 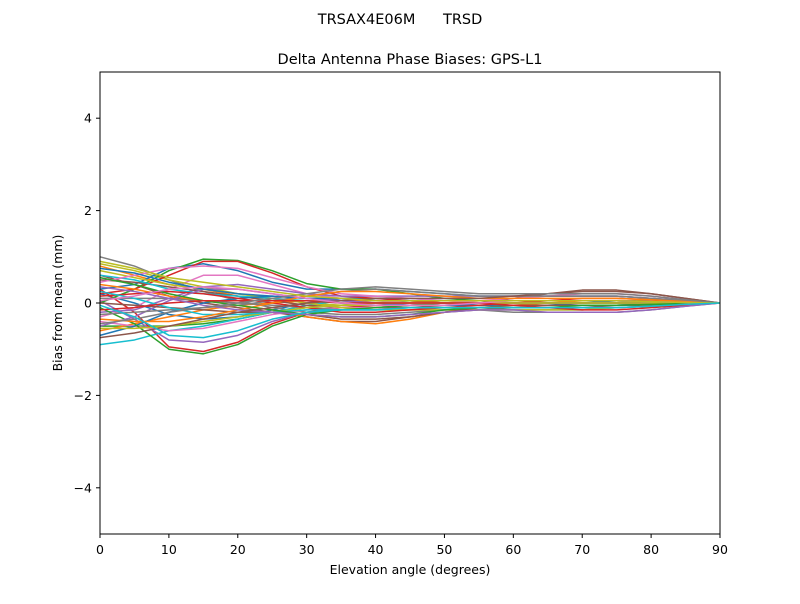 What do you see at coordinates (83, 395) in the screenshot?
I see `y-tick-label: −2` at bounding box center [83, 395].